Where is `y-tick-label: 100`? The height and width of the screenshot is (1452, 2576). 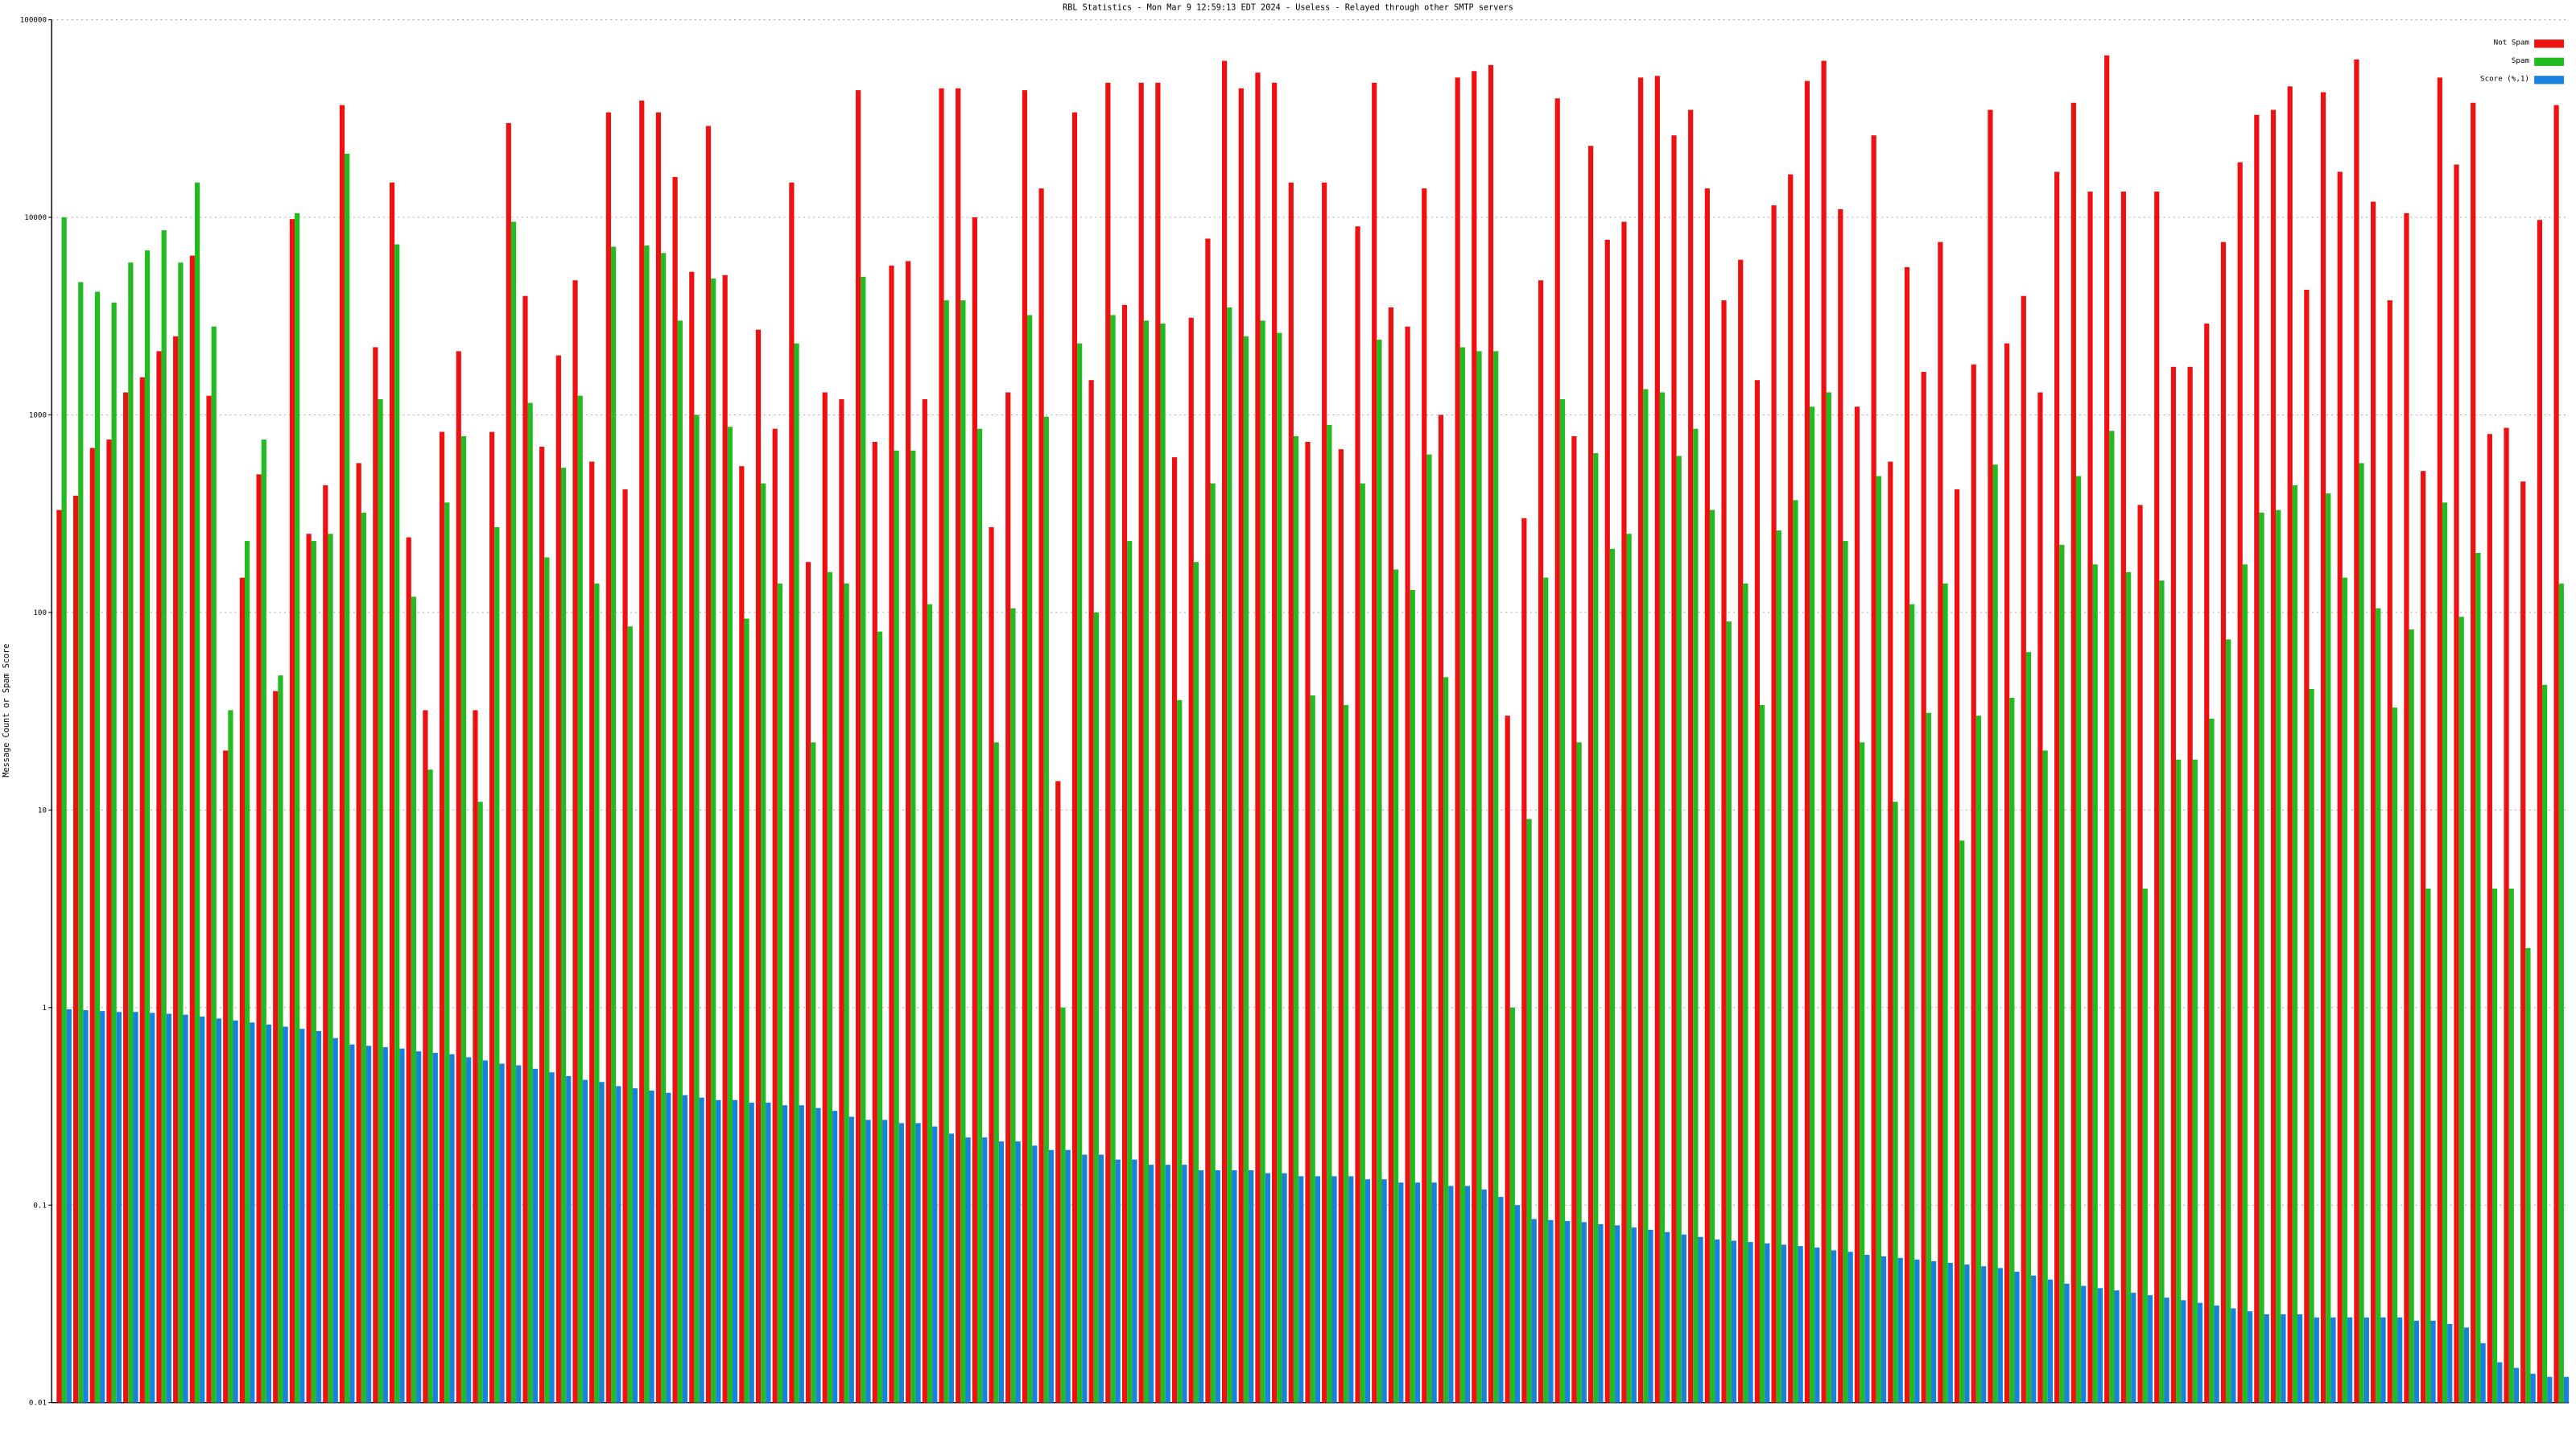
y-tick-label: 100 is located at coordinates (40, 612).